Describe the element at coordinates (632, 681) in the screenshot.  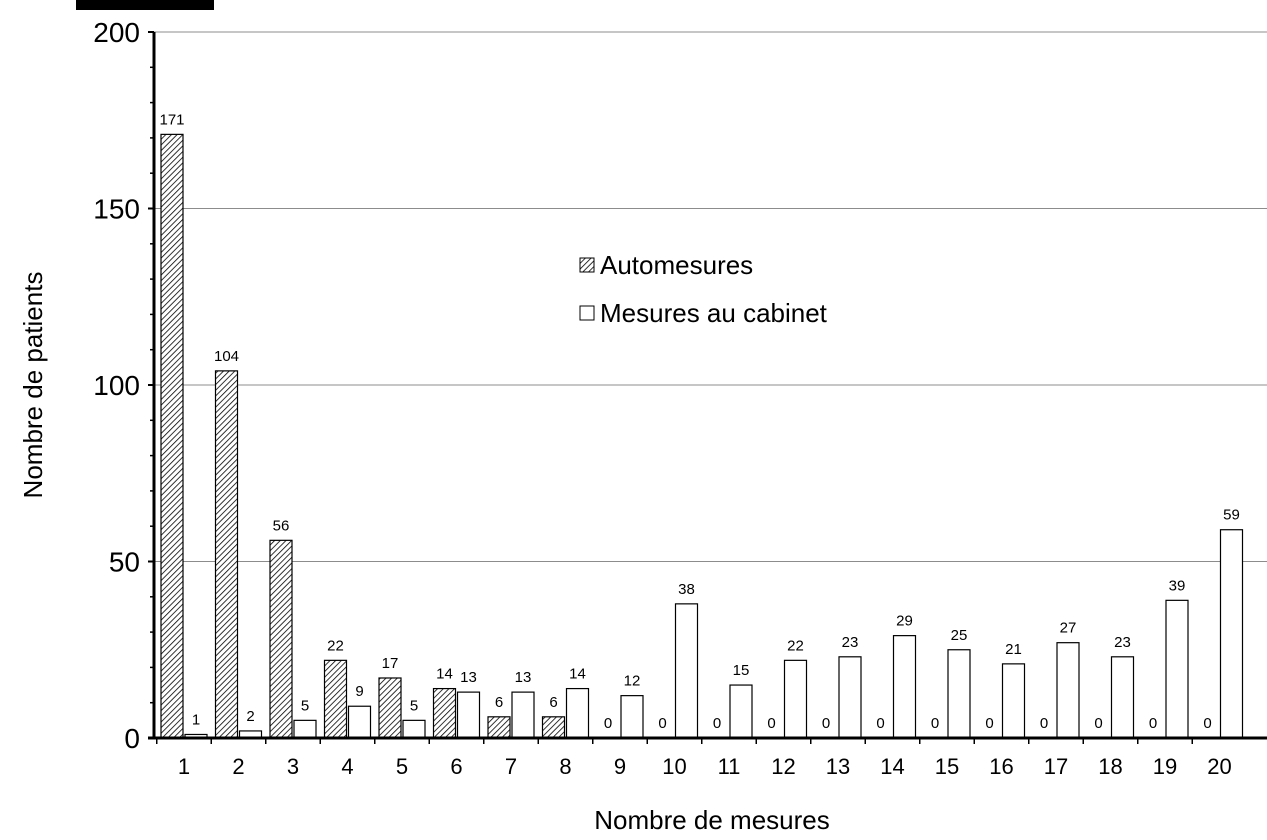
I see `data-label: 12` at that location.